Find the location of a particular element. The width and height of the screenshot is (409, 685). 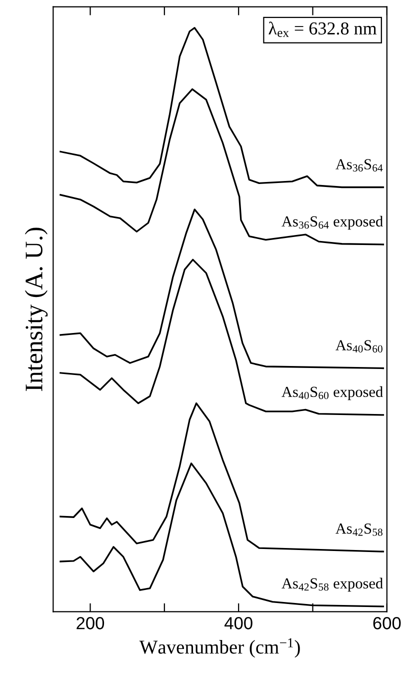

series-label: As$_{40}$S$_{60}$ exposed is located at coordinates (332, 393).